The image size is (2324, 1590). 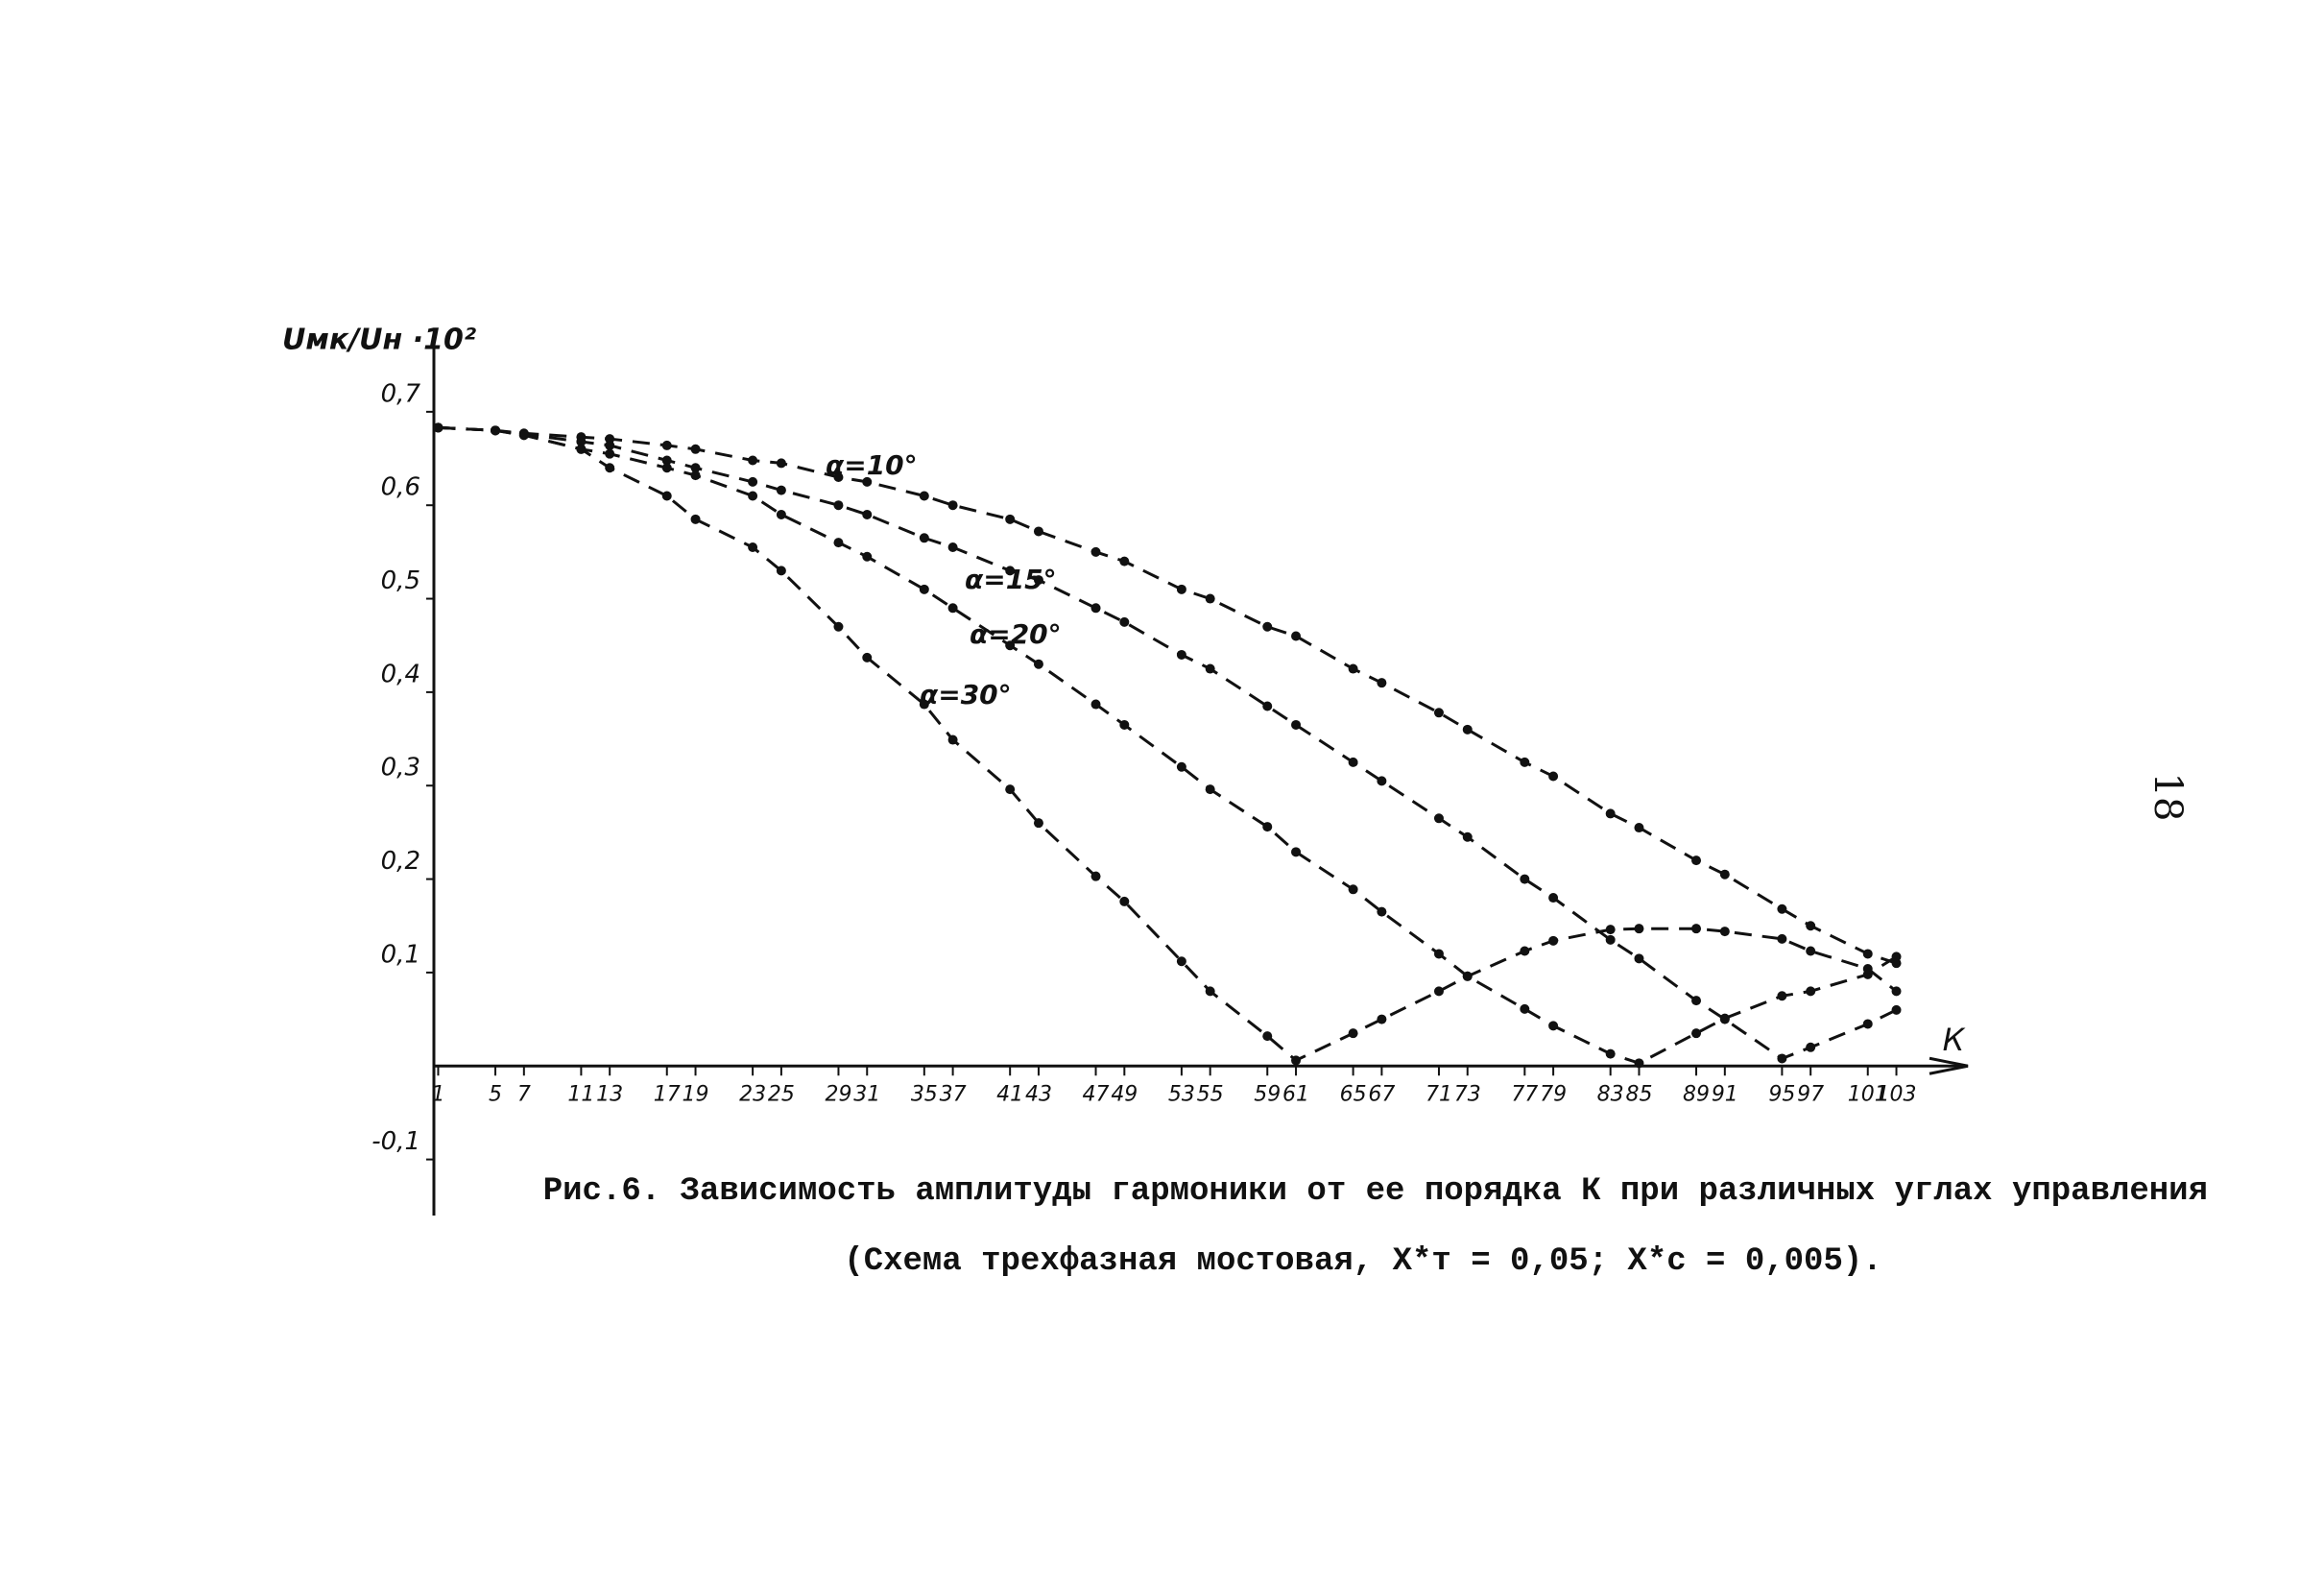 What do you see at coordinates (872, 465) in the screenshot?
I see `series-label: α=10°` at bounding box center [872, 465].